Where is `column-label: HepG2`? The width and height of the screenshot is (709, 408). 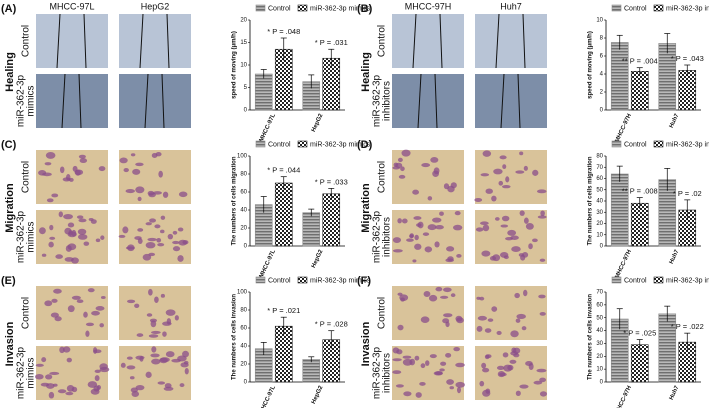 column-label: HepG2 is located at coordinates (155, 6).